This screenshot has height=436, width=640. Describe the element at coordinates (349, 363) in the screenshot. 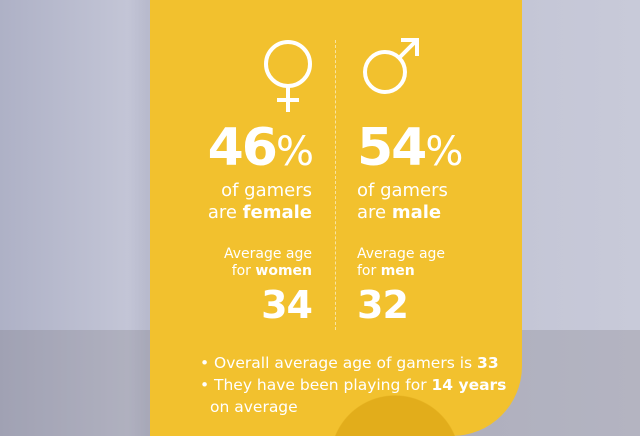

I see `bullet-item: • Overall average age of gamers is 33` at that location.